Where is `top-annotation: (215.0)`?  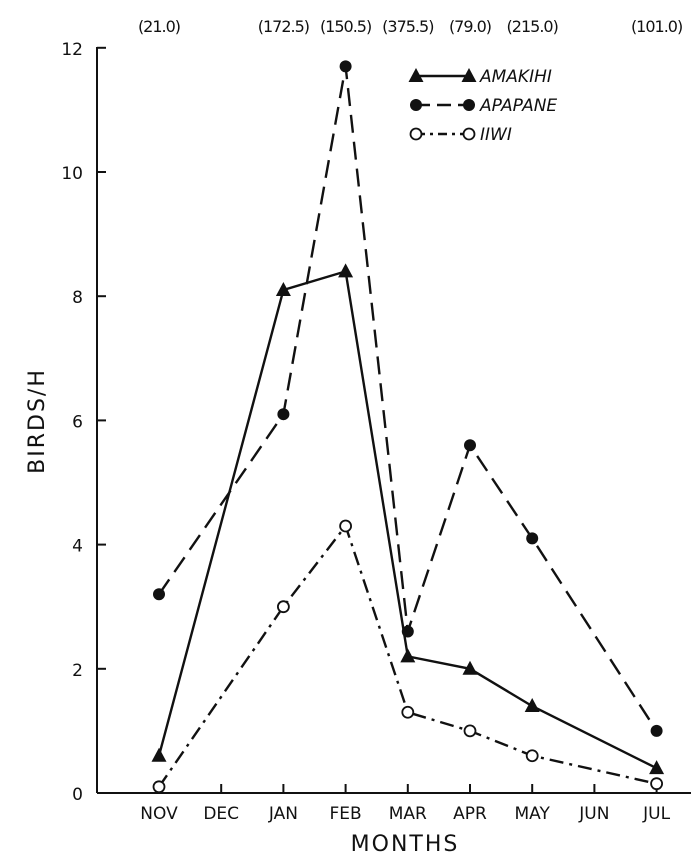 top-annotation: (215.0) is located at coordinates (532, 26).